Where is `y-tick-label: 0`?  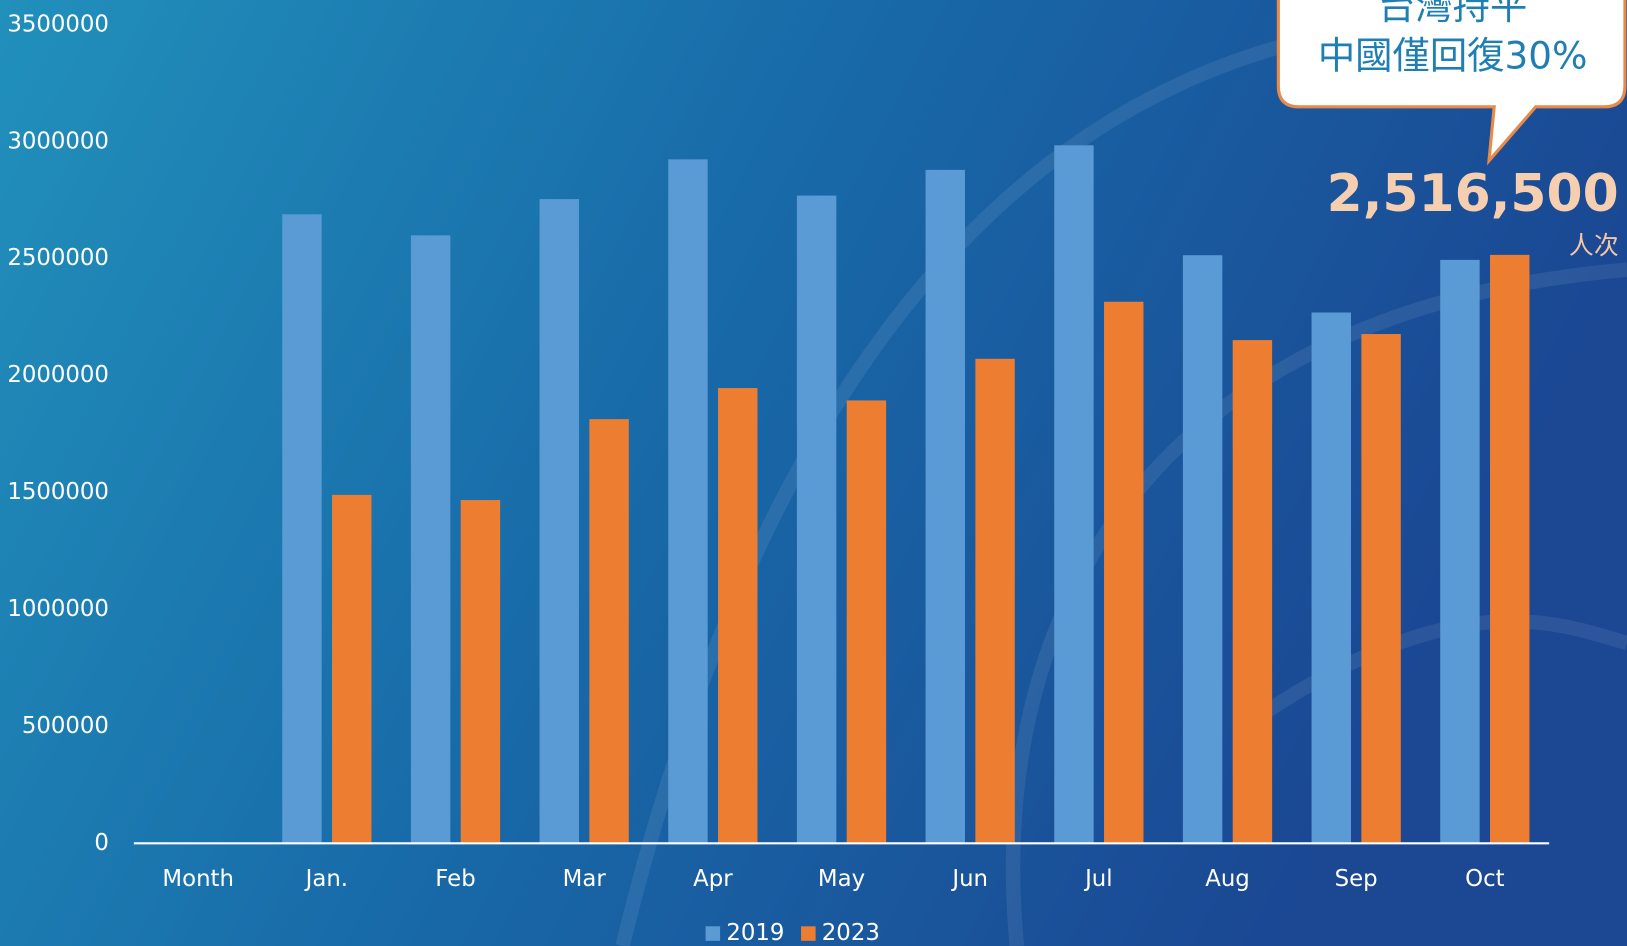 y-tick-label: 0 is located at coordinates (101, 843).